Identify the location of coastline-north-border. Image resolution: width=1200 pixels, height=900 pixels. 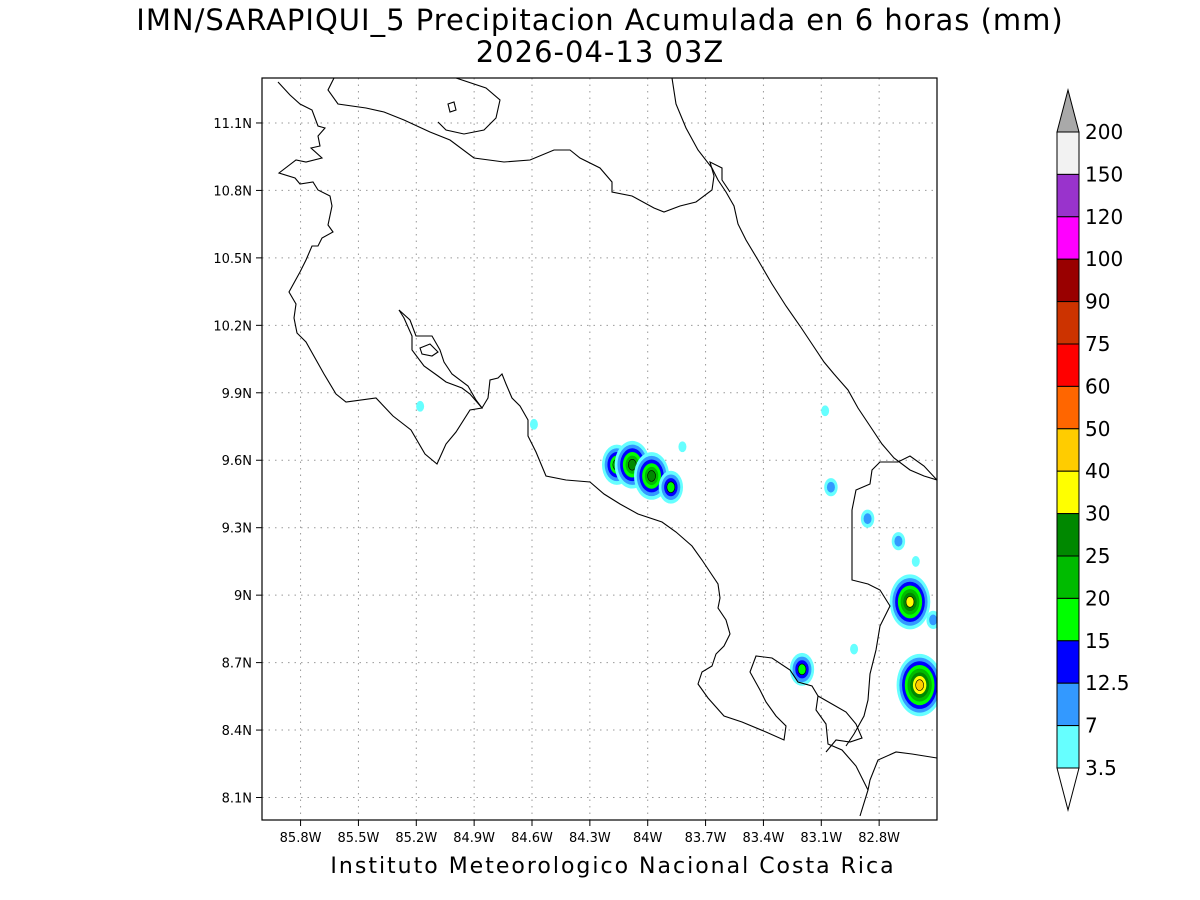
(380, 273).